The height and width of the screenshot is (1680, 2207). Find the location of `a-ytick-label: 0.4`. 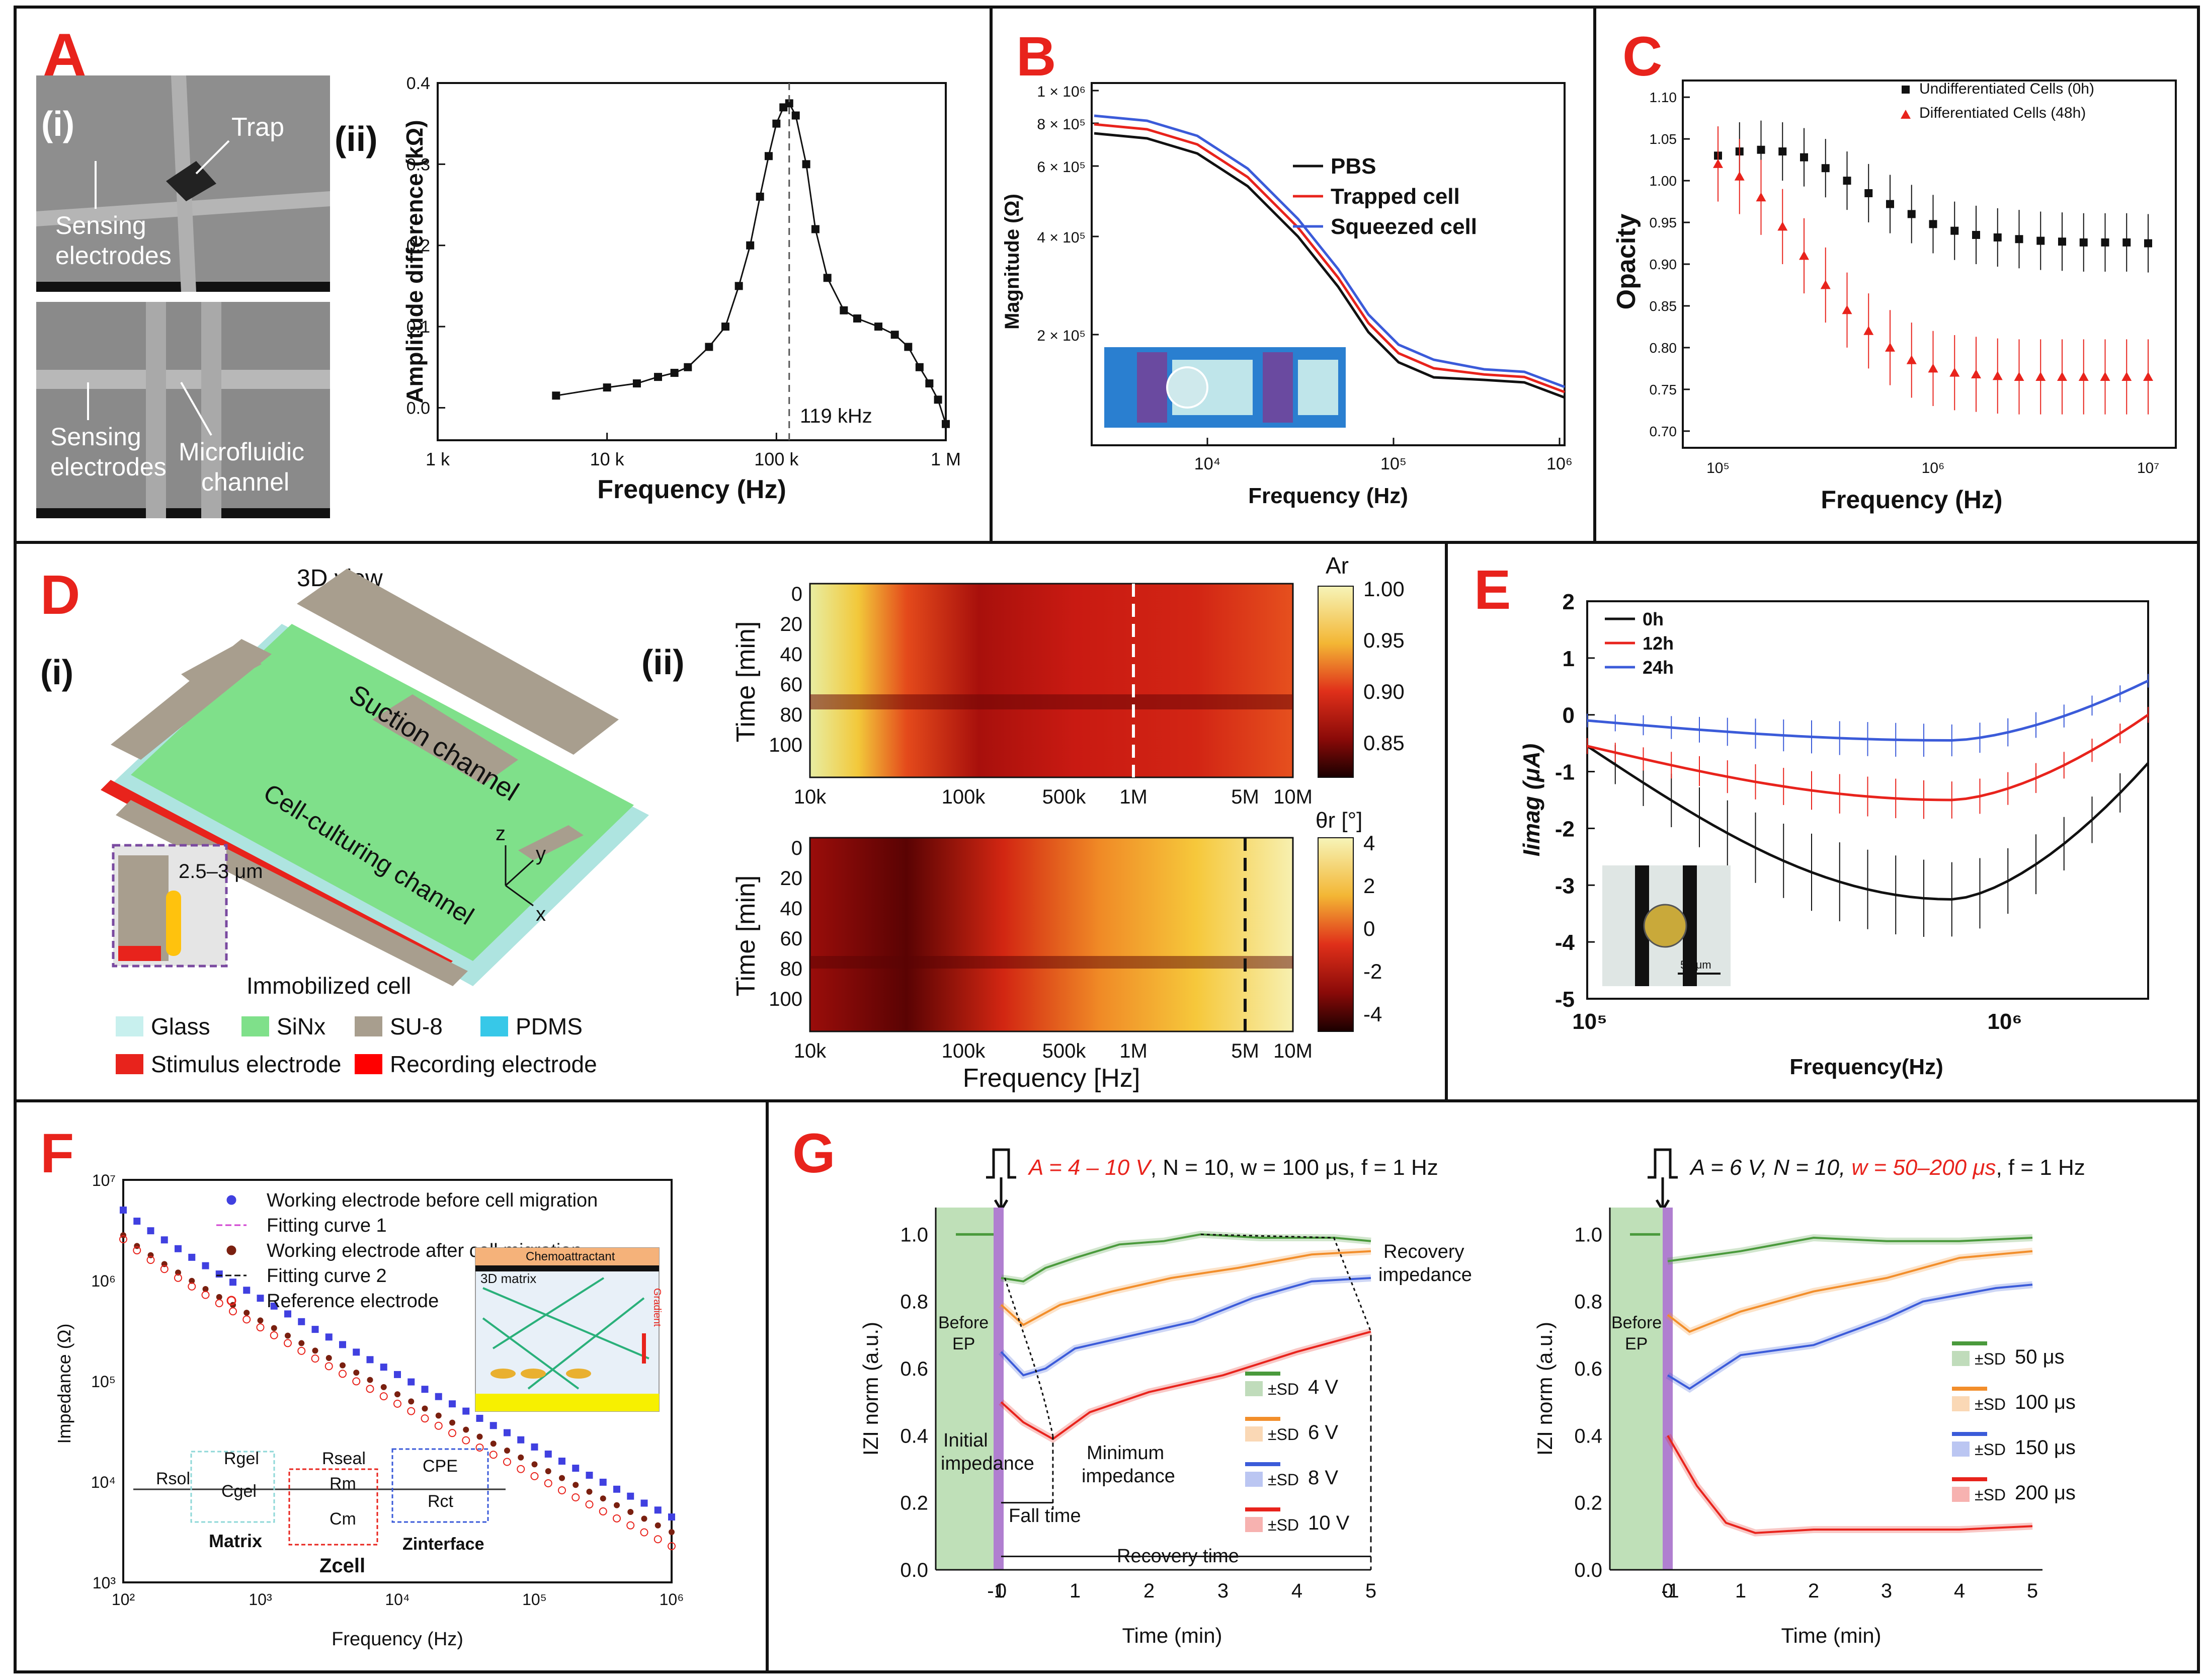

a-ytick-label: 0.4 is located at coordinates (418, 83).